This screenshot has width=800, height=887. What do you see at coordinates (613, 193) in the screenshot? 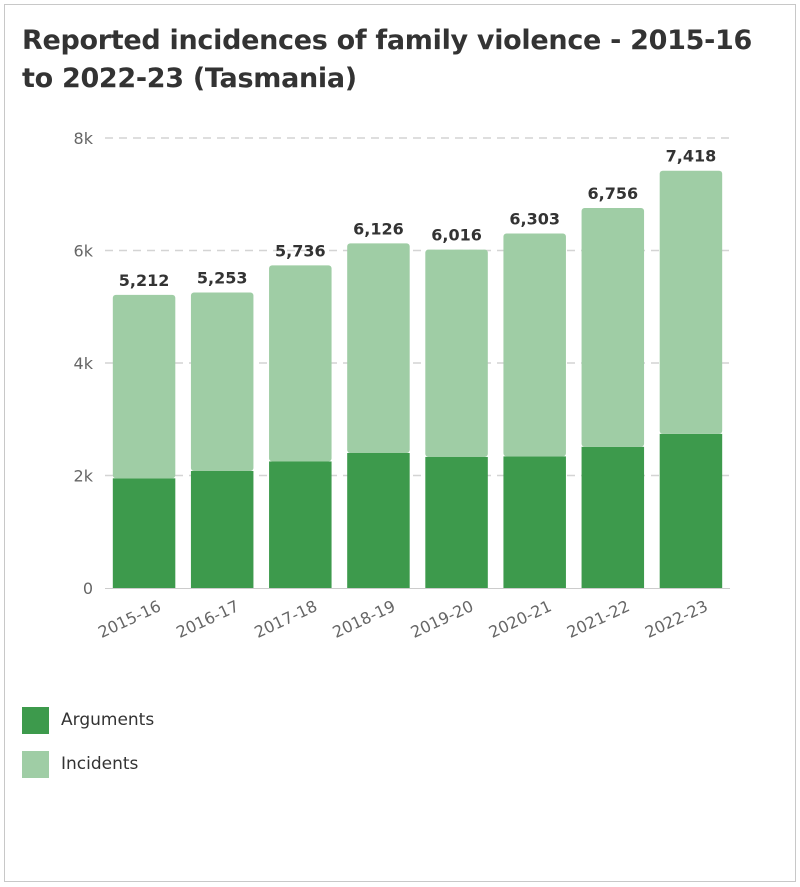
I see `total-label-2021-22: 6,756` at bounding box center [613, 193].